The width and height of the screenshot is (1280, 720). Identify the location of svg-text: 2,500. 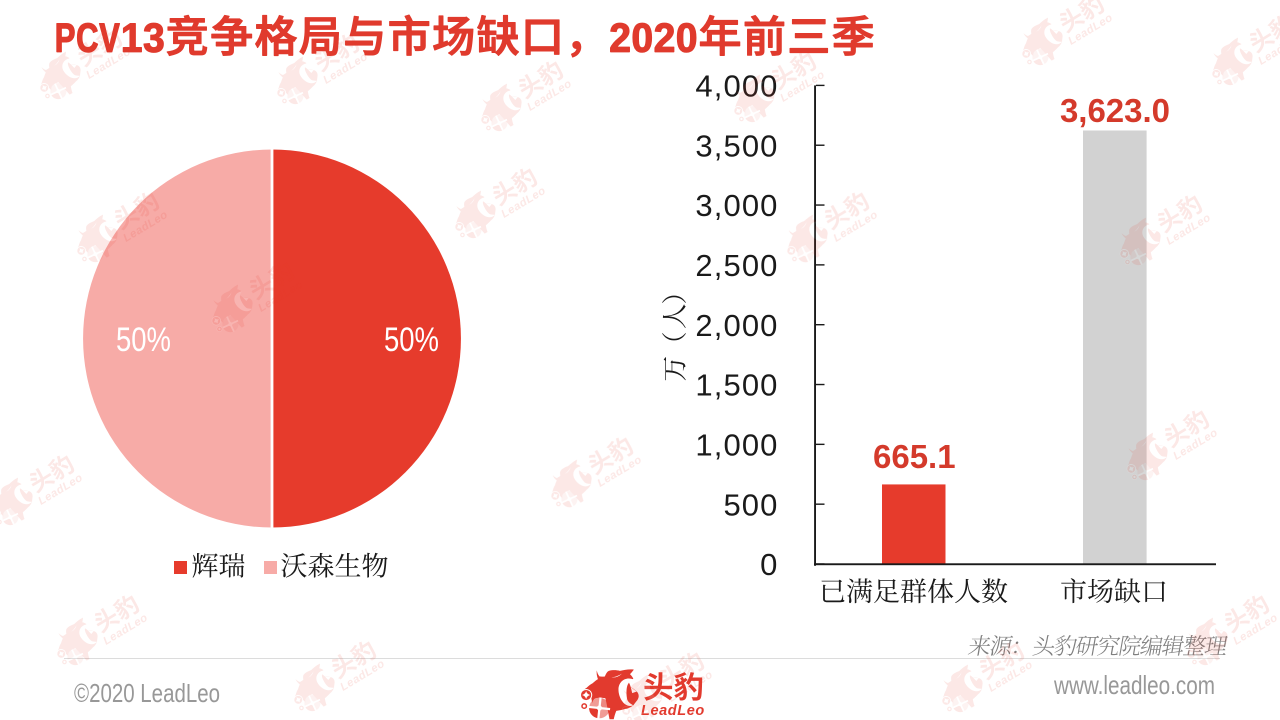
(736, 265).